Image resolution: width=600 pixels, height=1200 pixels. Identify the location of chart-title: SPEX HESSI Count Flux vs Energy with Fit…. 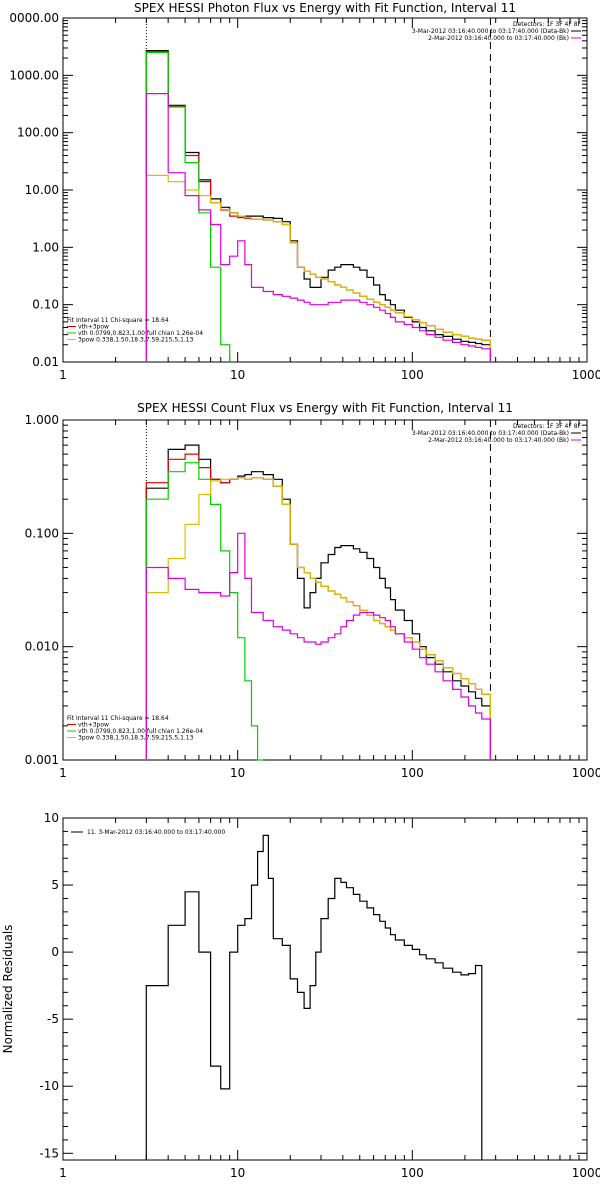
(325, 408).